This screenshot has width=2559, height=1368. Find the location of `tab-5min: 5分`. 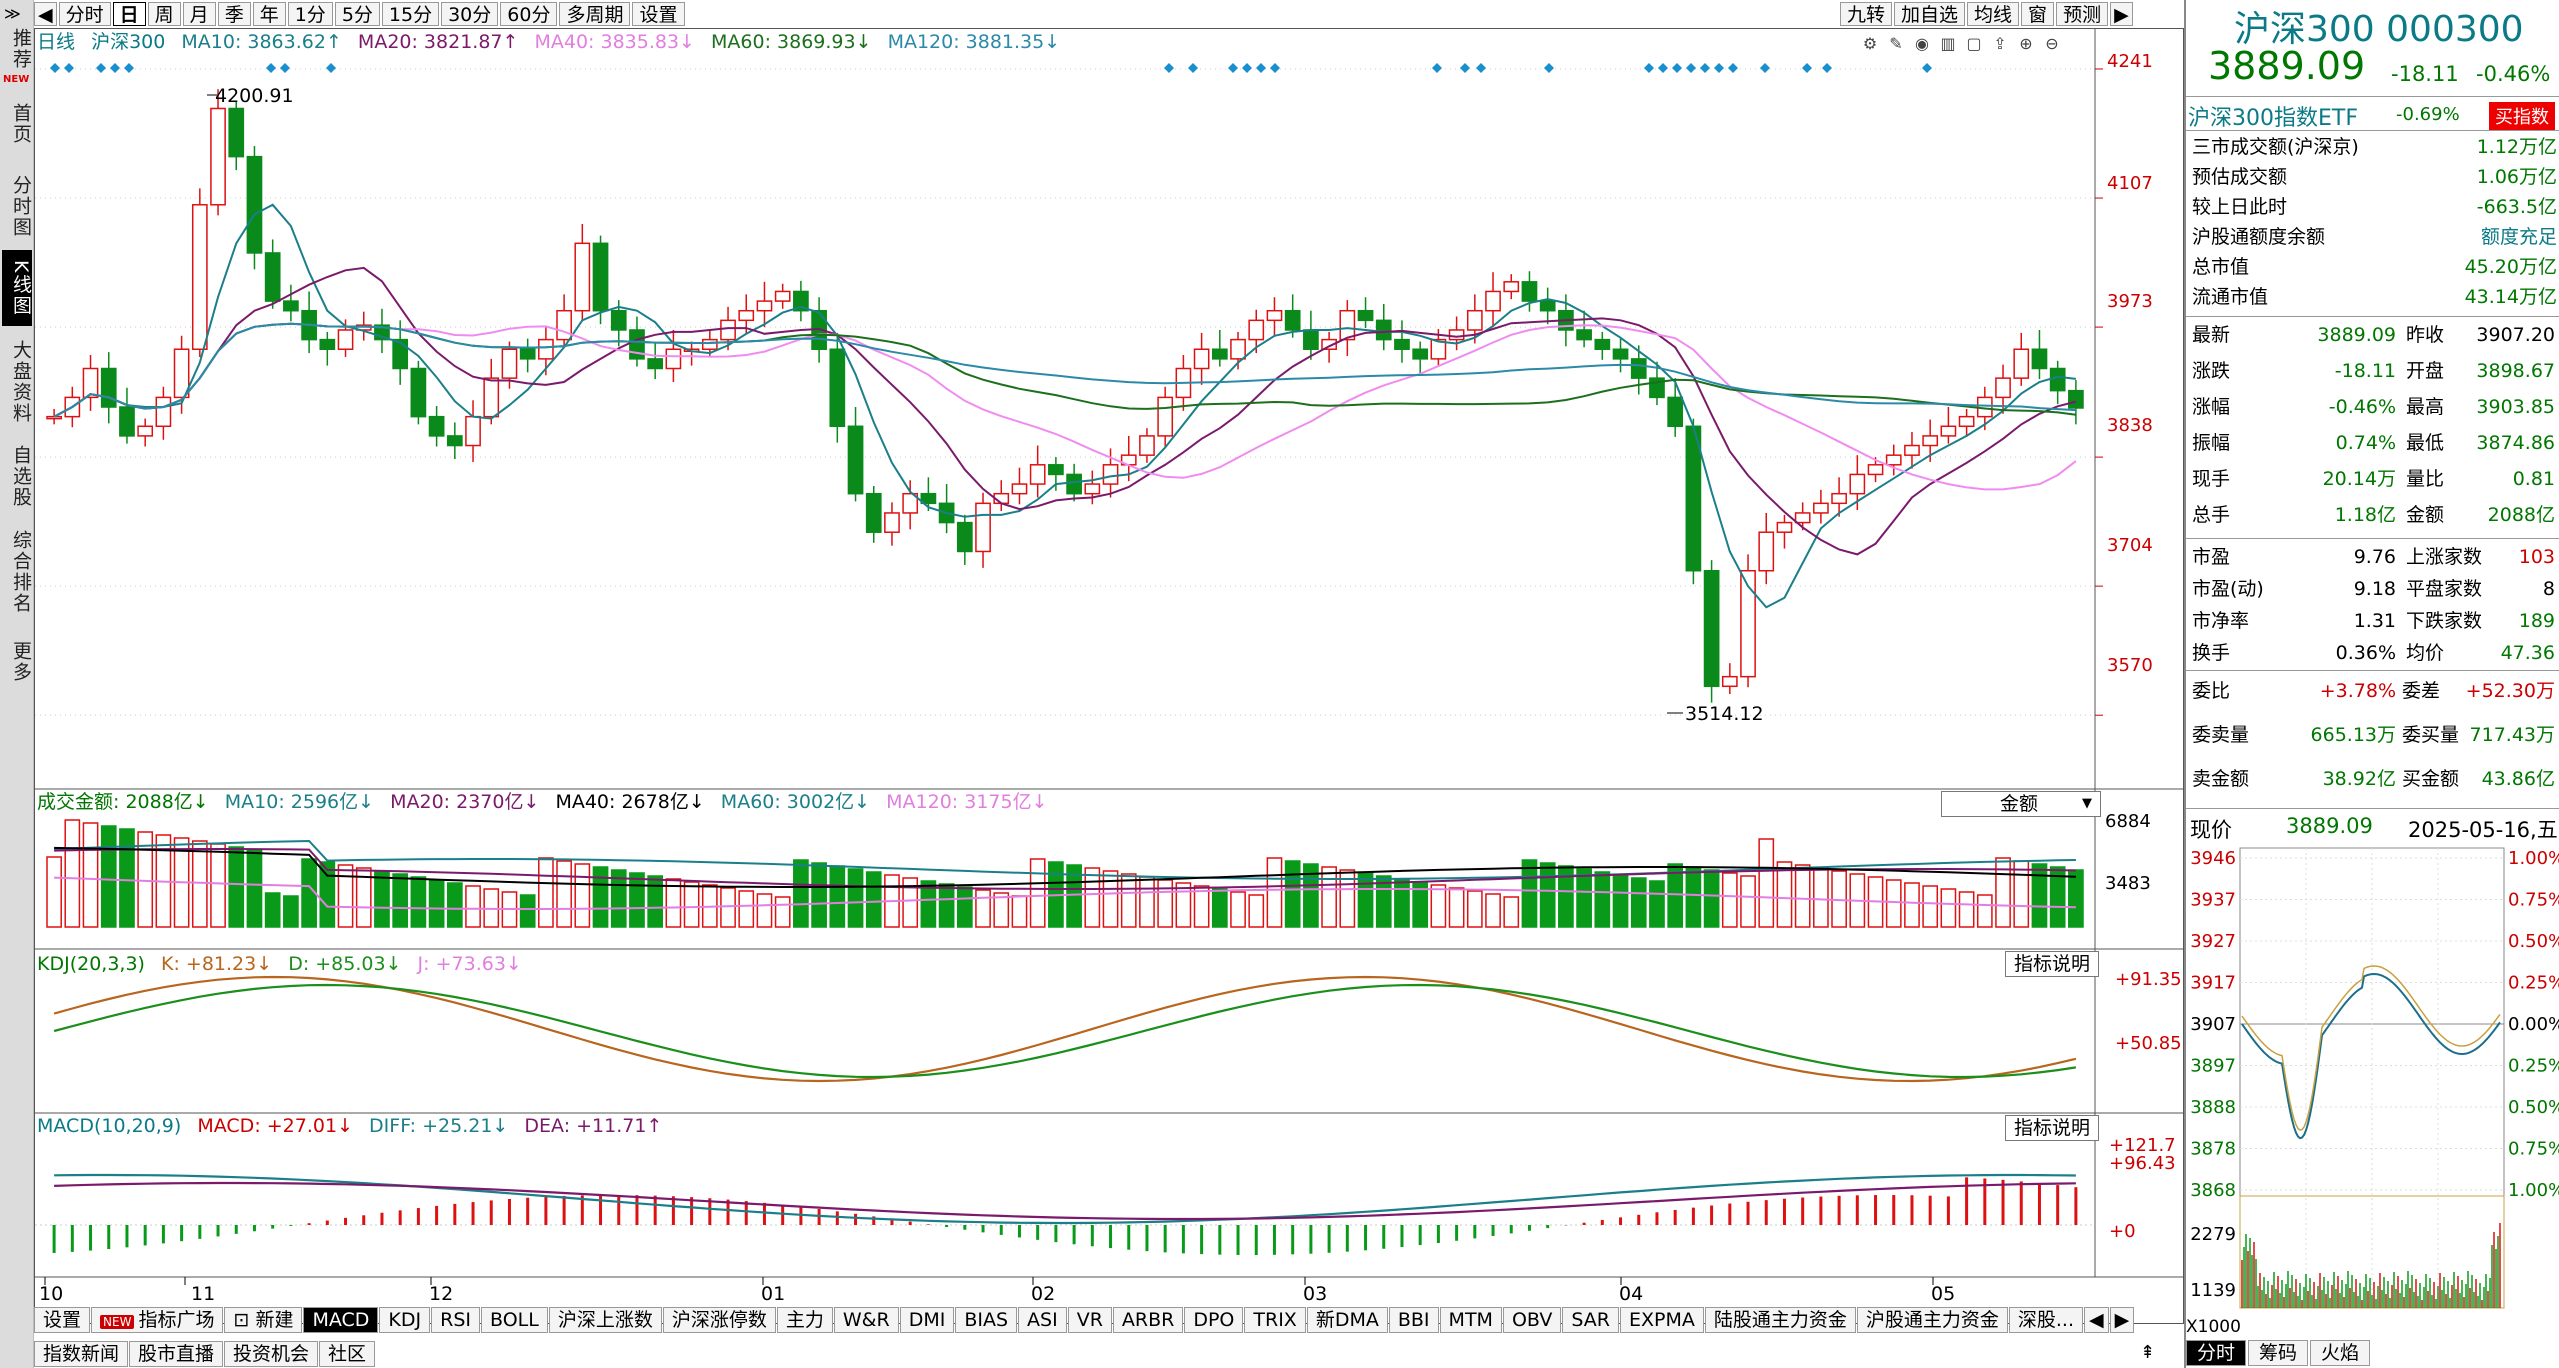

tab-5min: 5分 is located at coordinates (357, 14).